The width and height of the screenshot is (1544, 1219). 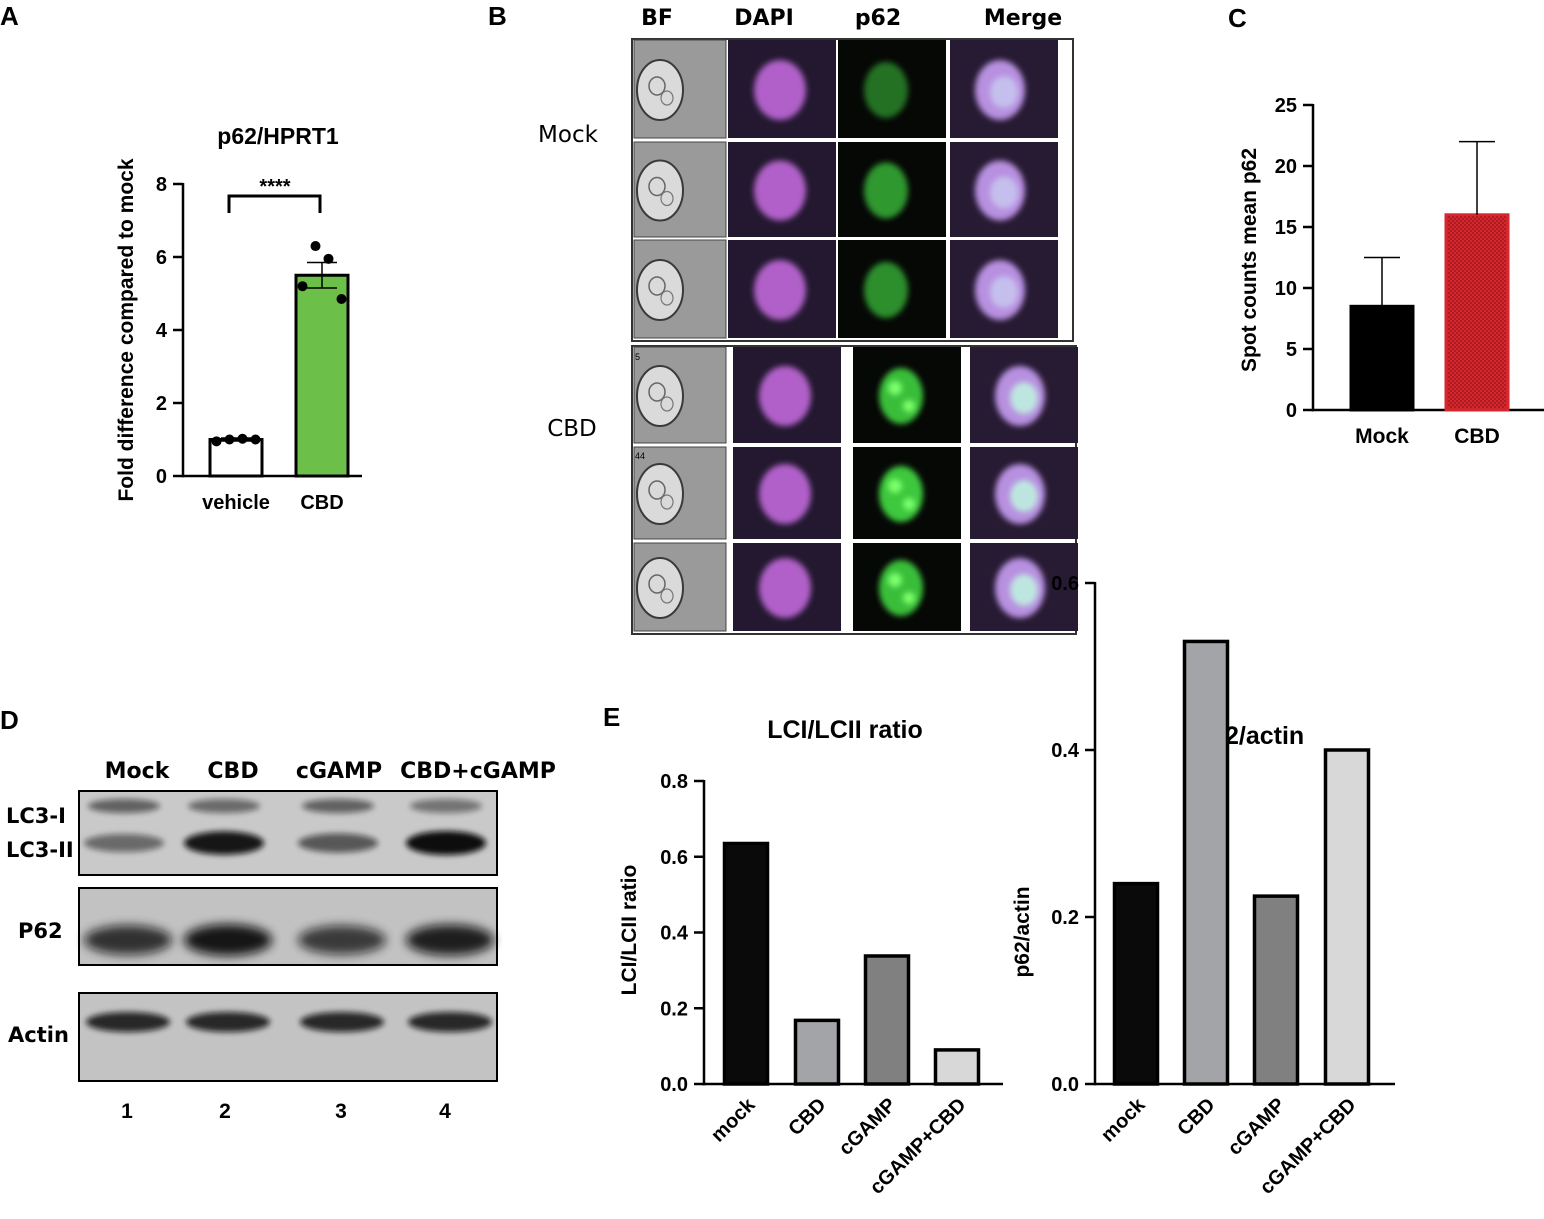 What do you see at coordinates (1286, 167) in the screenshot?
I see `chartC-ytick-label: 20` at bounding box center [1286, 167].